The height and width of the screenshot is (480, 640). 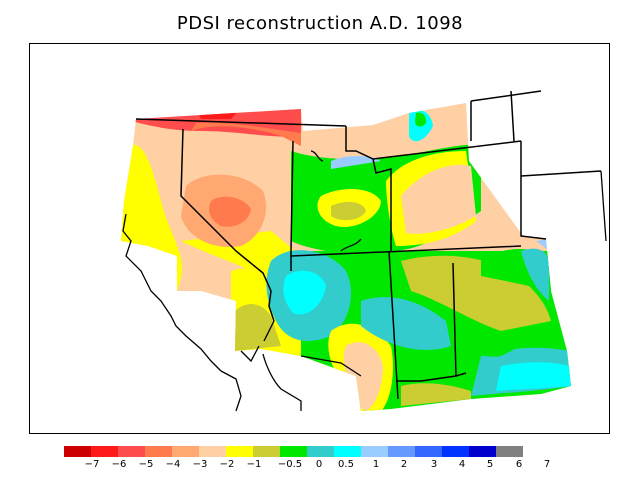 What do you see at coordinates (319, 464) in the screenshot?
I see `legend-label: 0` at bounding box center [319, 464].